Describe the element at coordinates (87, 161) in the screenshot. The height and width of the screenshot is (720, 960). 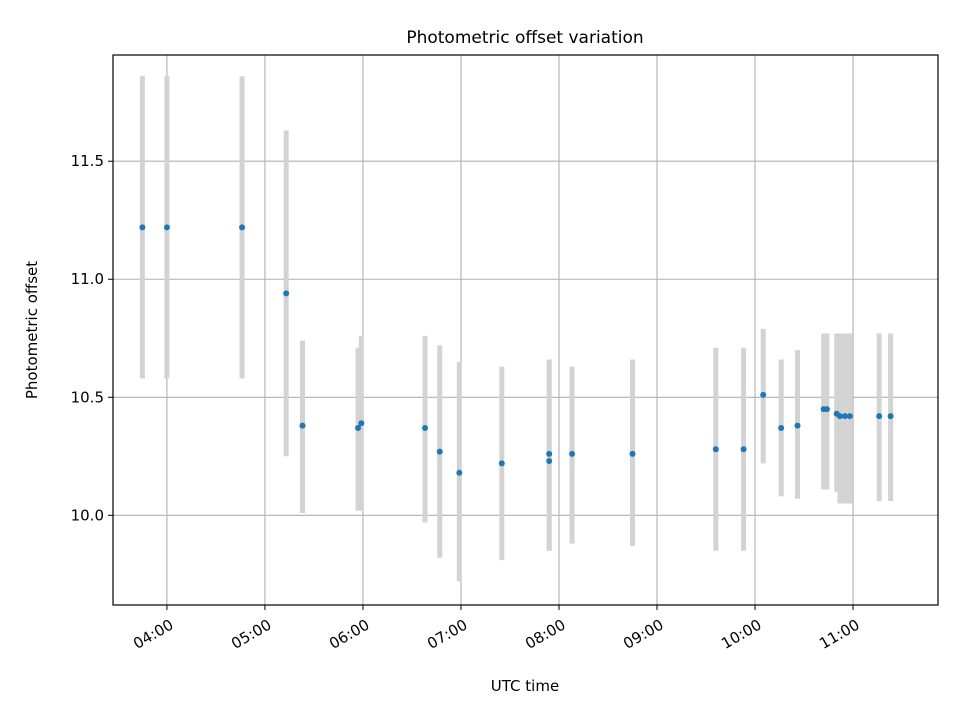
I see `y-tick-label: 11.5` at that location.